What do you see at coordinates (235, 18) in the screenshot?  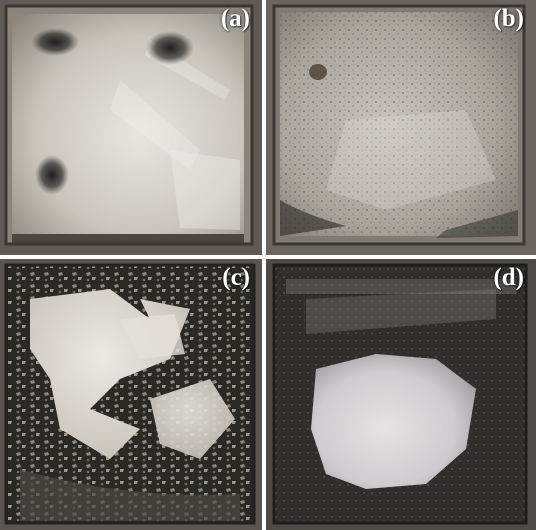 I see `panel-label-a: (a)` at bounding box center [235, 18].